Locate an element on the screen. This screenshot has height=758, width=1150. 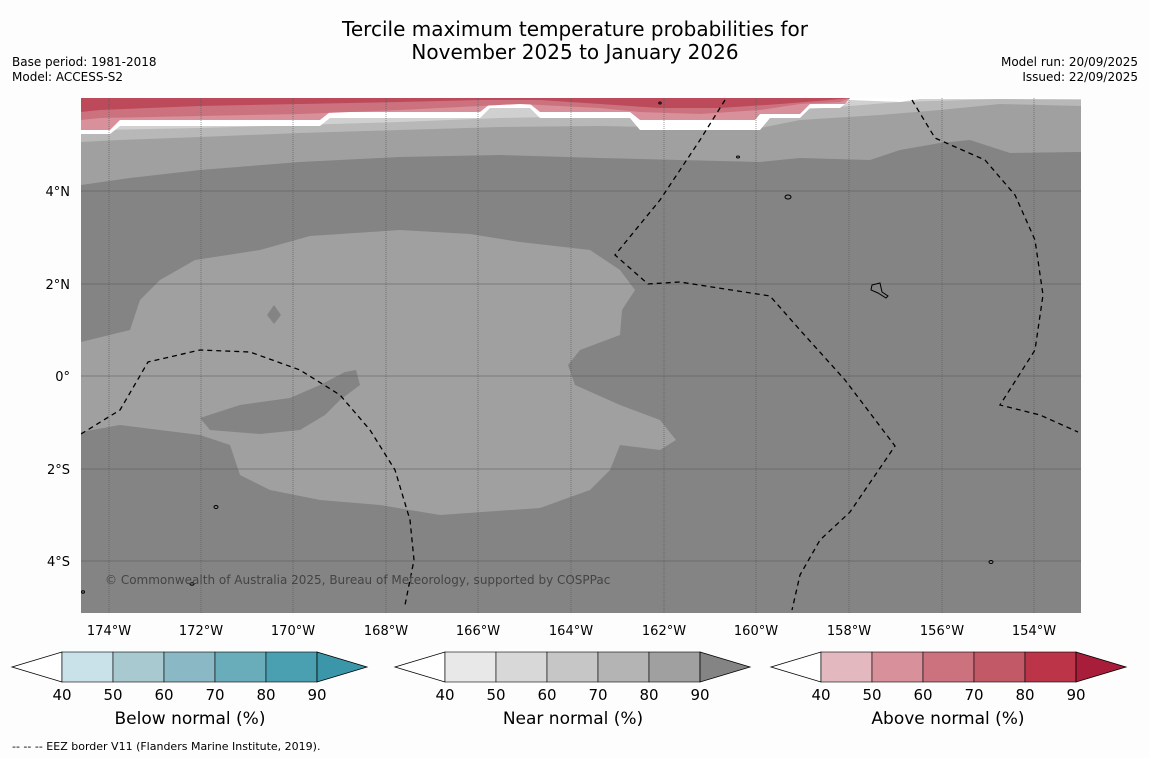
lon-tick: 174°W is located at coordinates (109, 631).